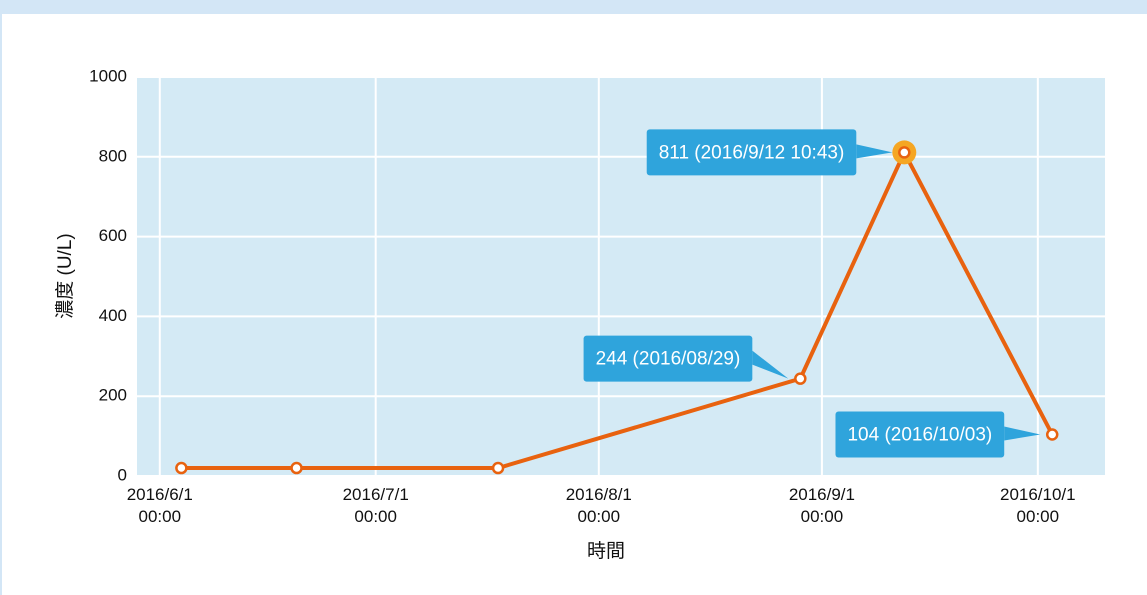  What do you see at coordinates (606, 551) in the screenshot?
I see `x-axis-label: 時間` at bounding box center [606, 551].